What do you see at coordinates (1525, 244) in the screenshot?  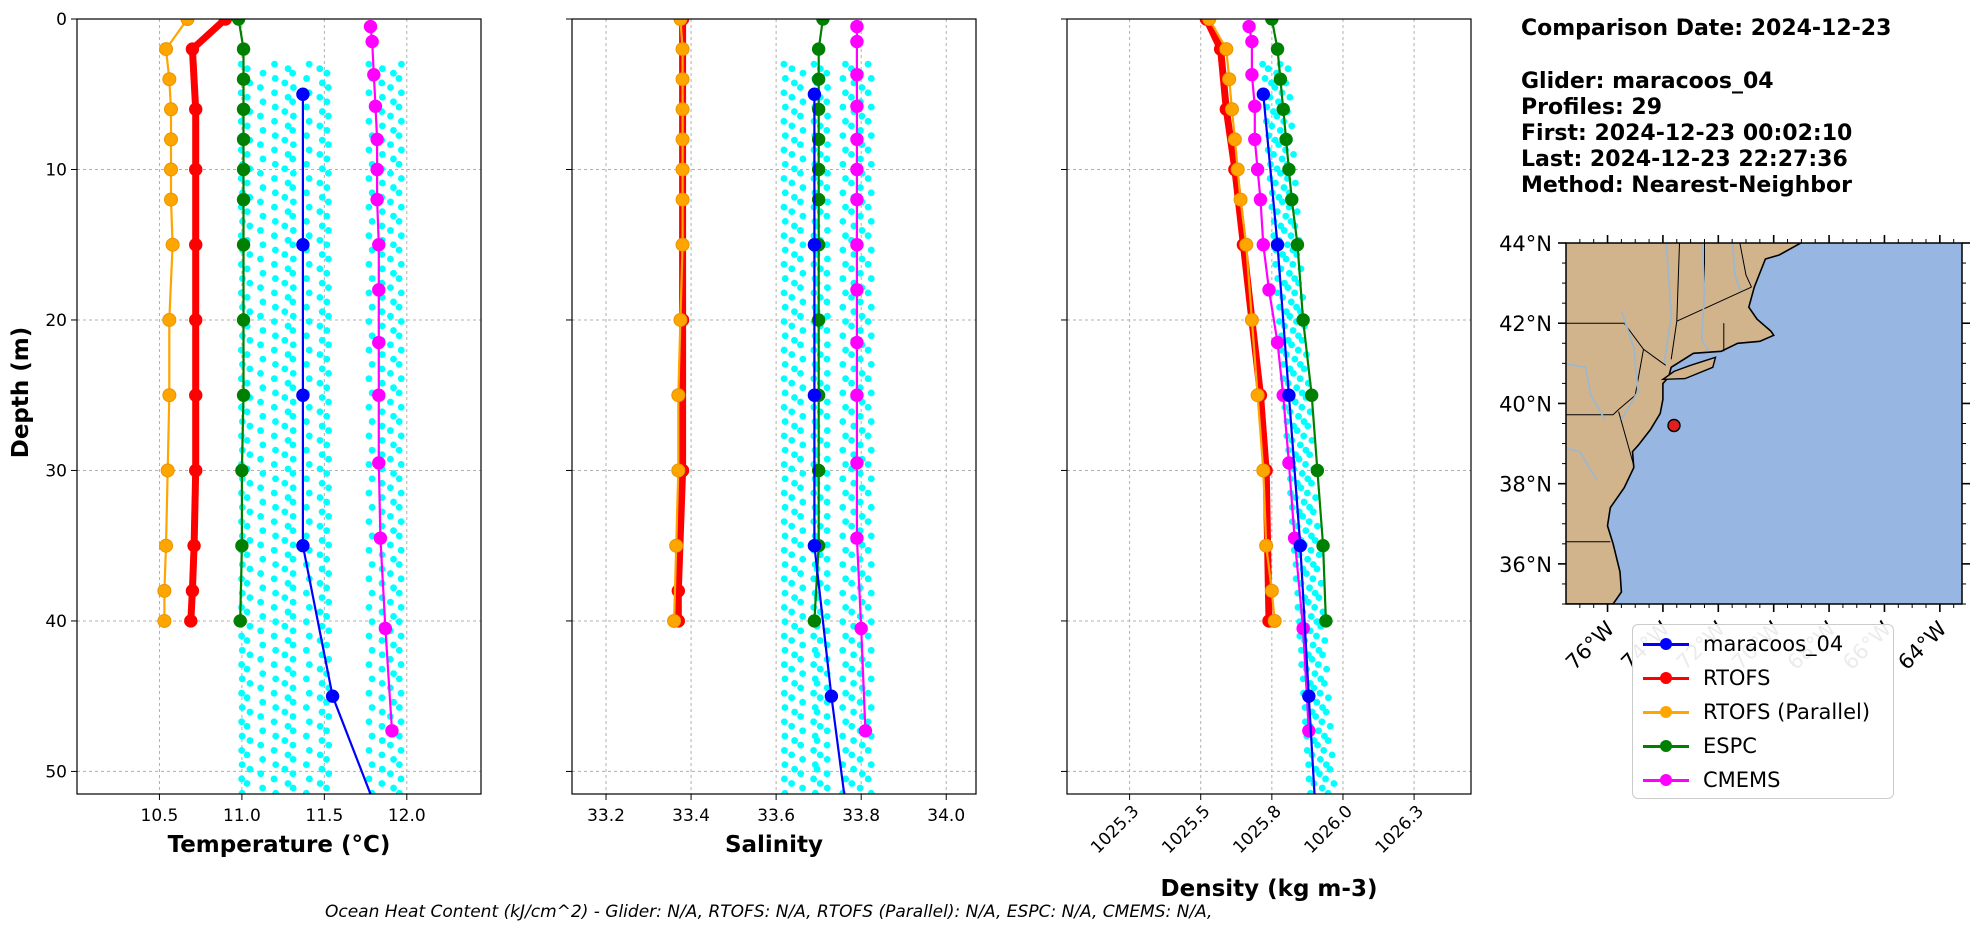 I see `map-y-tick-label: 44°N` at bounding box center [1525, 244].